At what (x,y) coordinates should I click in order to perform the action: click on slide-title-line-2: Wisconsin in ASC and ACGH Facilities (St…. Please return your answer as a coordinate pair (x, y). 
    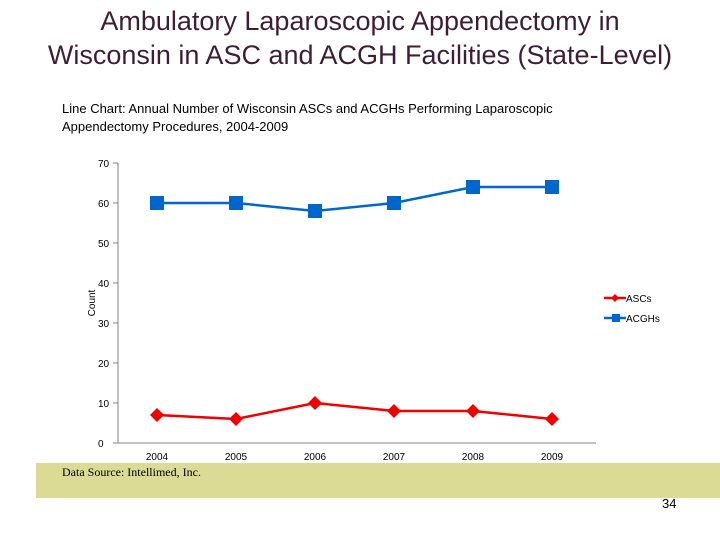
    Looking at the image, I should click on (360, 55).